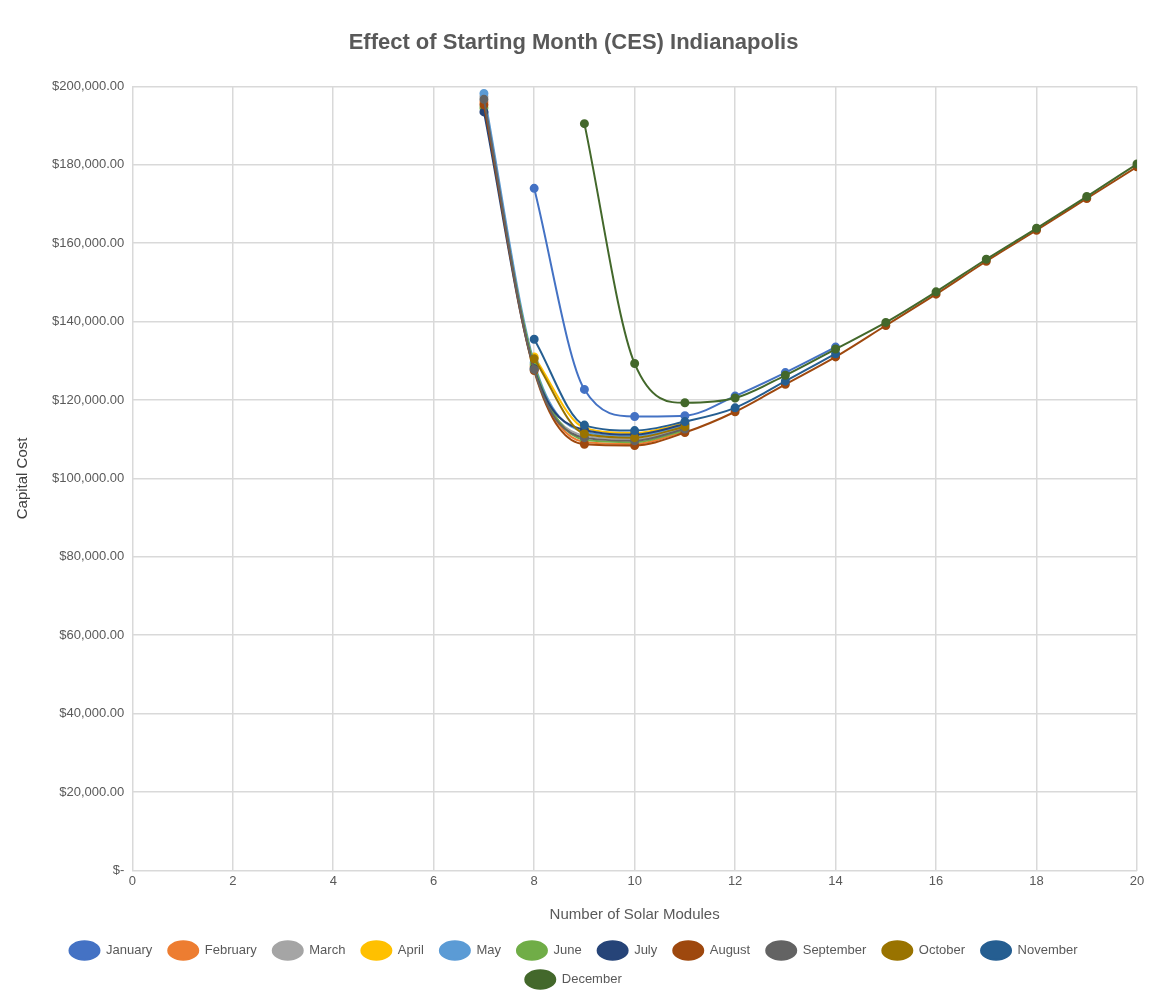 This screenshot has width=1157, height=1006. What do you see at coordinates (92, 556) in the screenshot?
I see `y-tick-label: $80,000.00` at bounding box center [92, 556].